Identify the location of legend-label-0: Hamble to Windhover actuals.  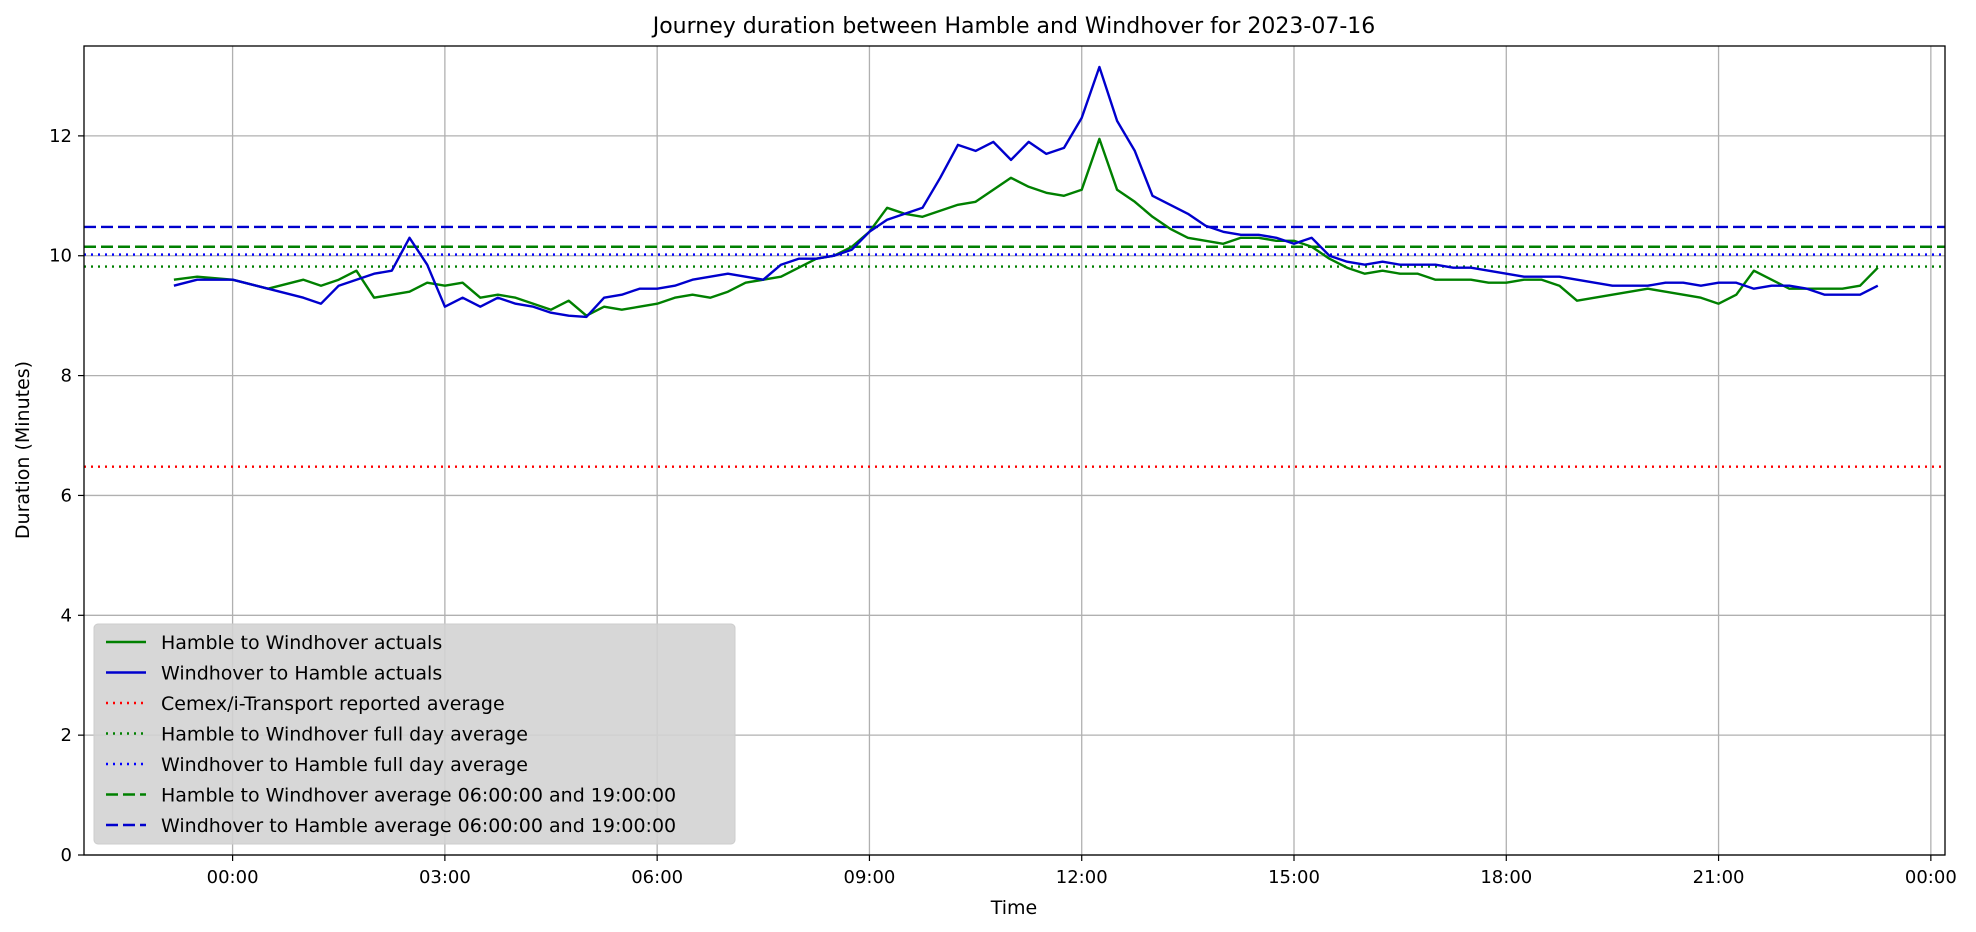
(301, 643).